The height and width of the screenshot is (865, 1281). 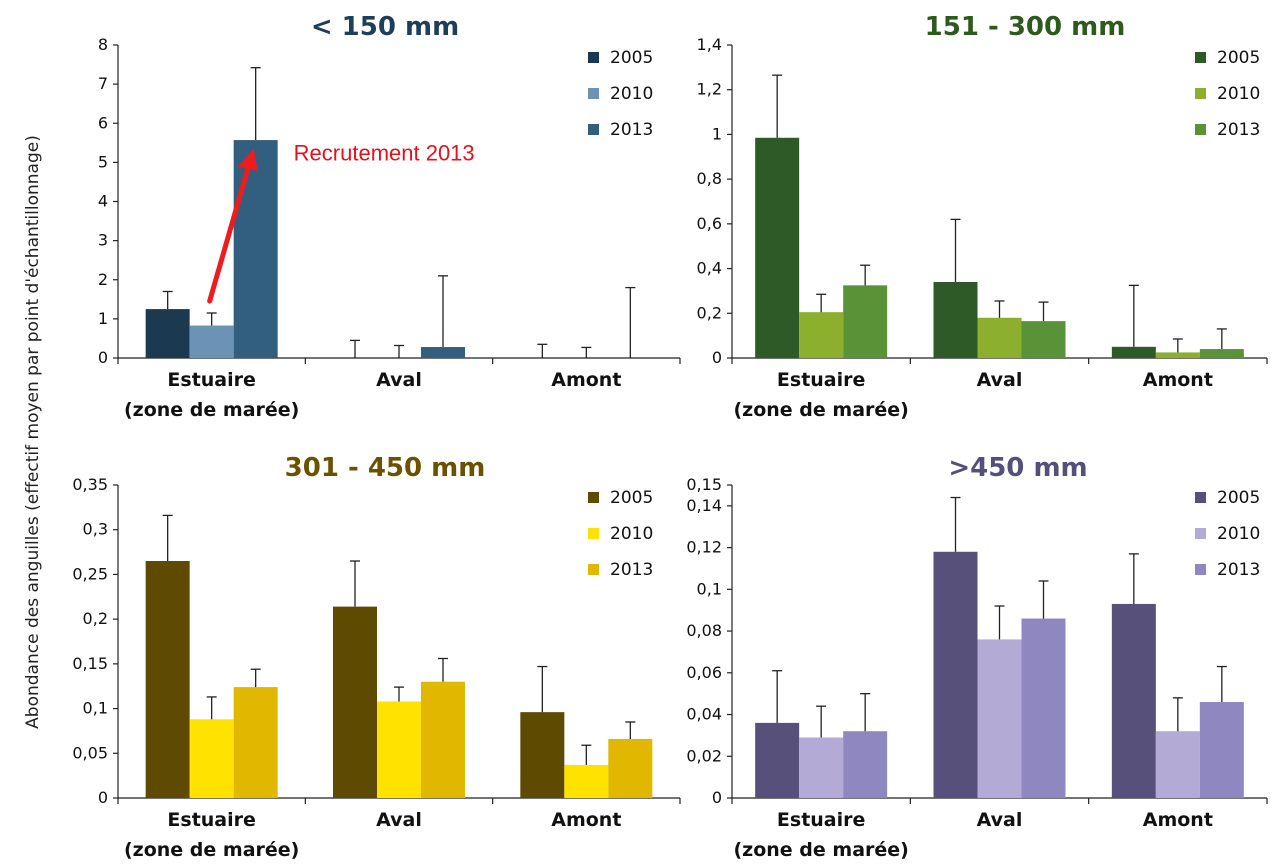 I want to click on chart-title: 151 - 300 mm, so click(x=1025, y=27).